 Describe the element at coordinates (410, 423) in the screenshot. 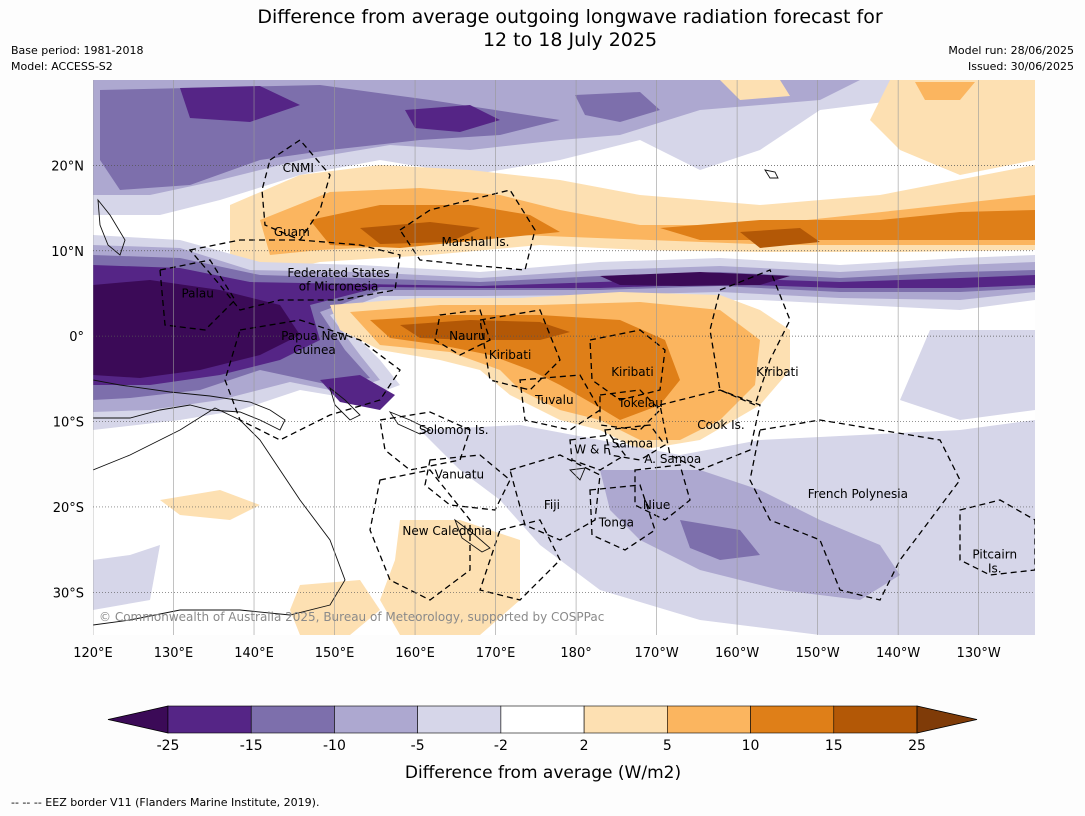

I see `solomon-coast` at that location.